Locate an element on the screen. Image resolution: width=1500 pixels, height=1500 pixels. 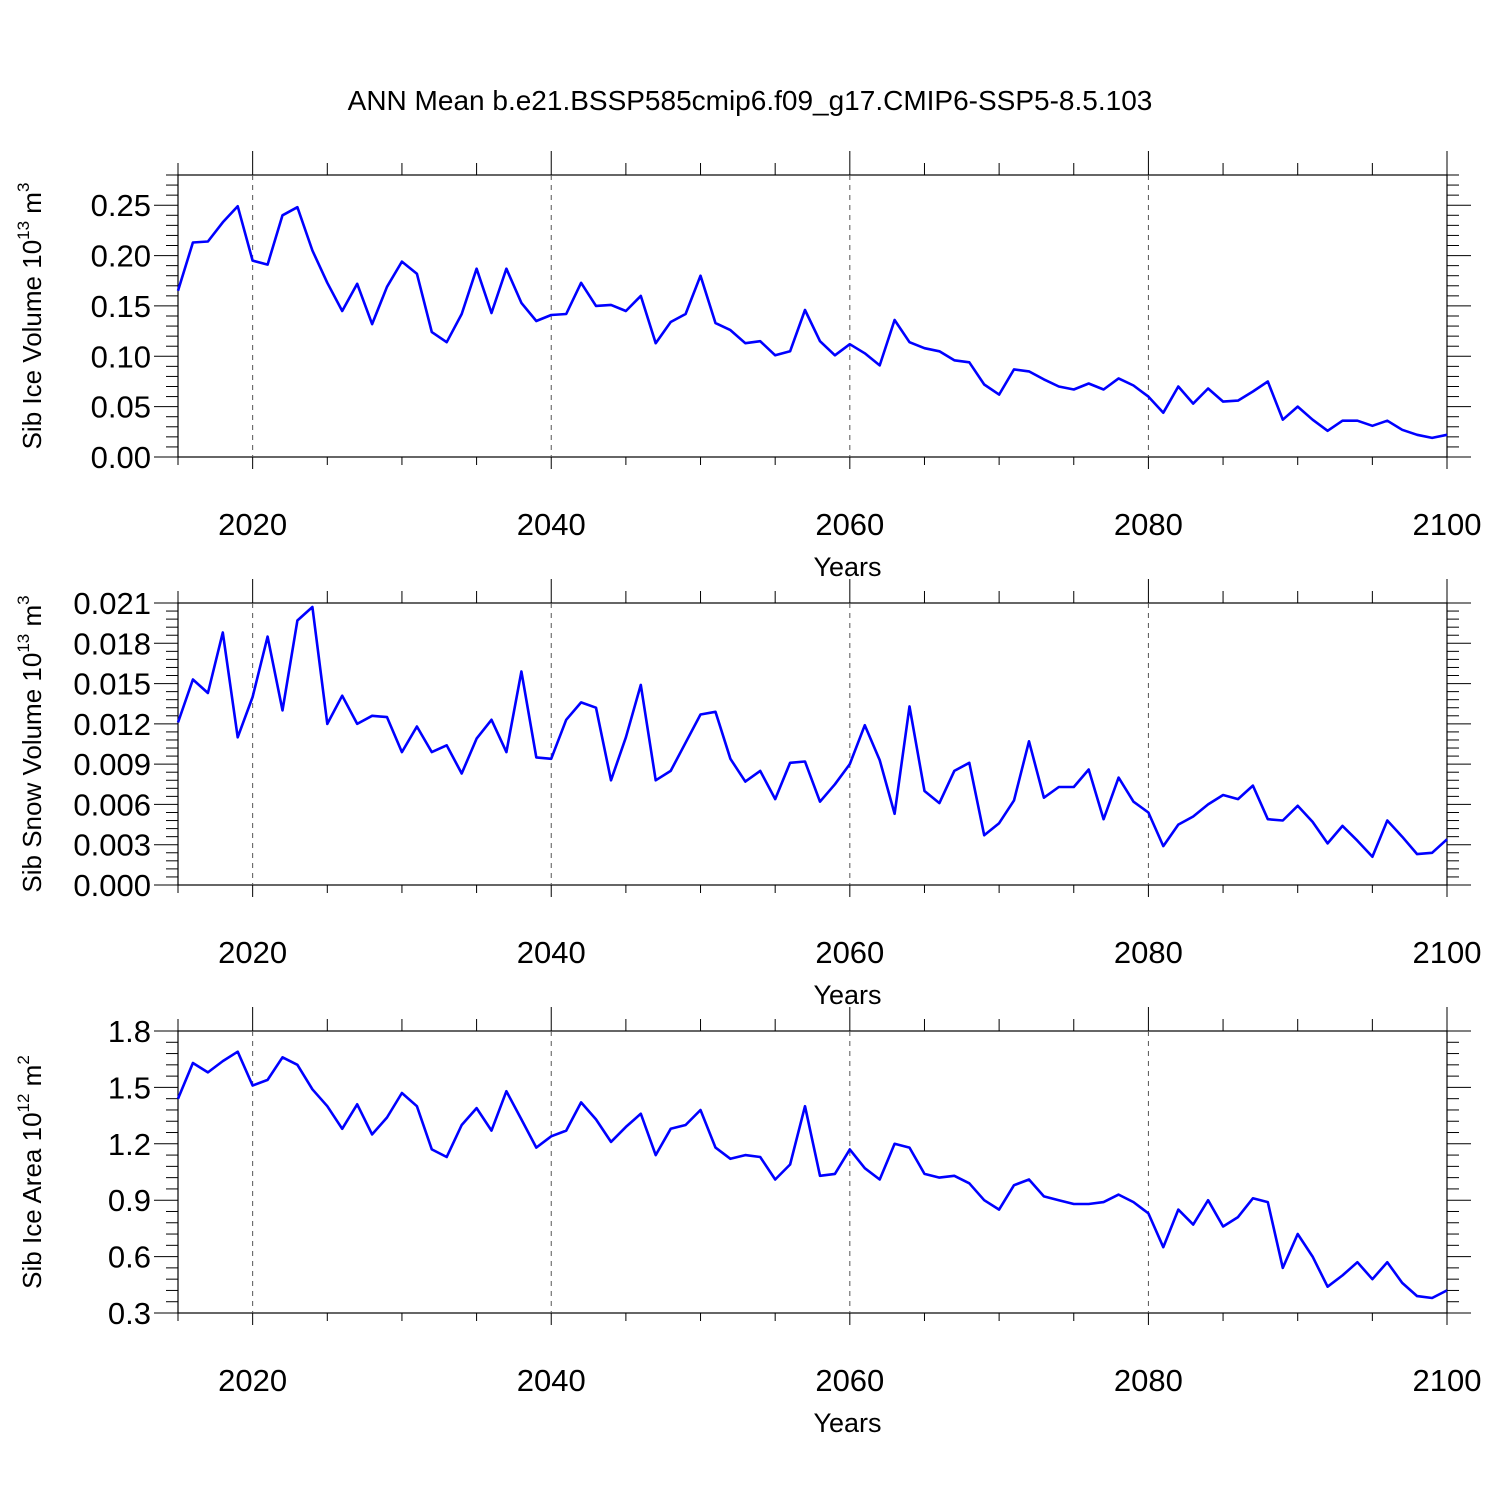
y-tick-label: 0.05 is located at coordinates (121, 407).